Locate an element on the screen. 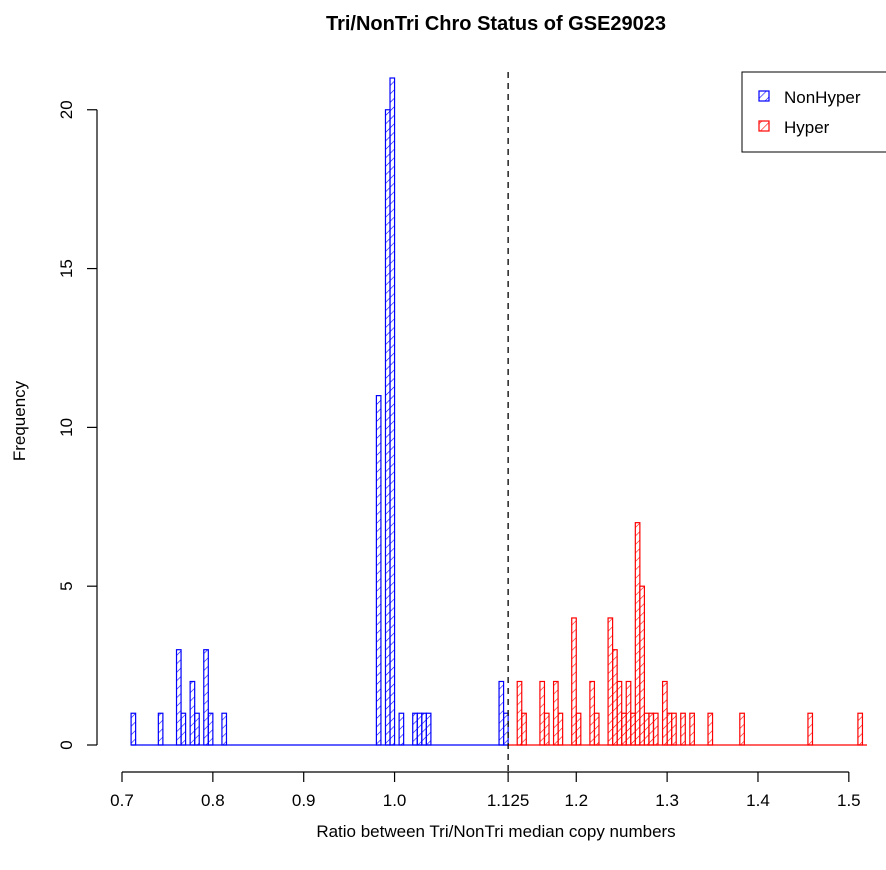  x-tick-label: 1.5 is located at coordinates (849, 800).